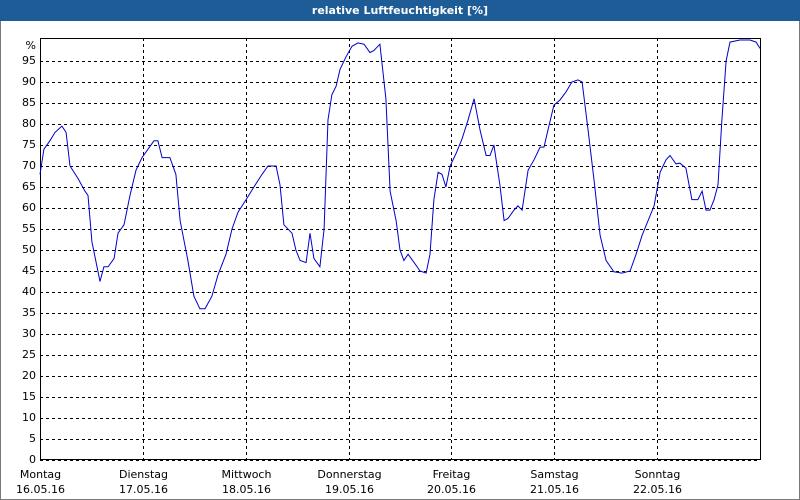  What do you see at coordinates (29, 333) in the screenshot?
I see `y-tick-label: 30` at bounding box center [29, 333].